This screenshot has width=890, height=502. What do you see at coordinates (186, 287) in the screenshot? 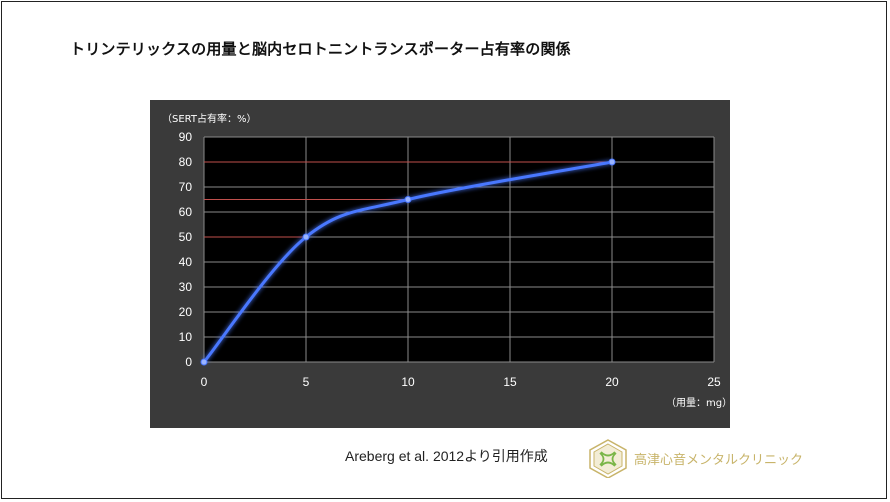
I see `y-tick-label: 30` at bounding box center [186, 287].